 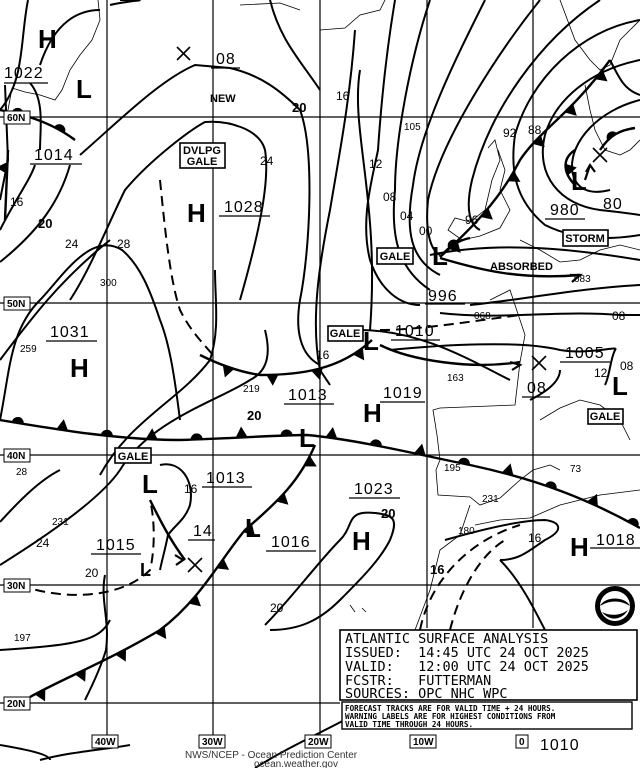 I want to click on pressure-value: 1014, so click(x=54, y=155).